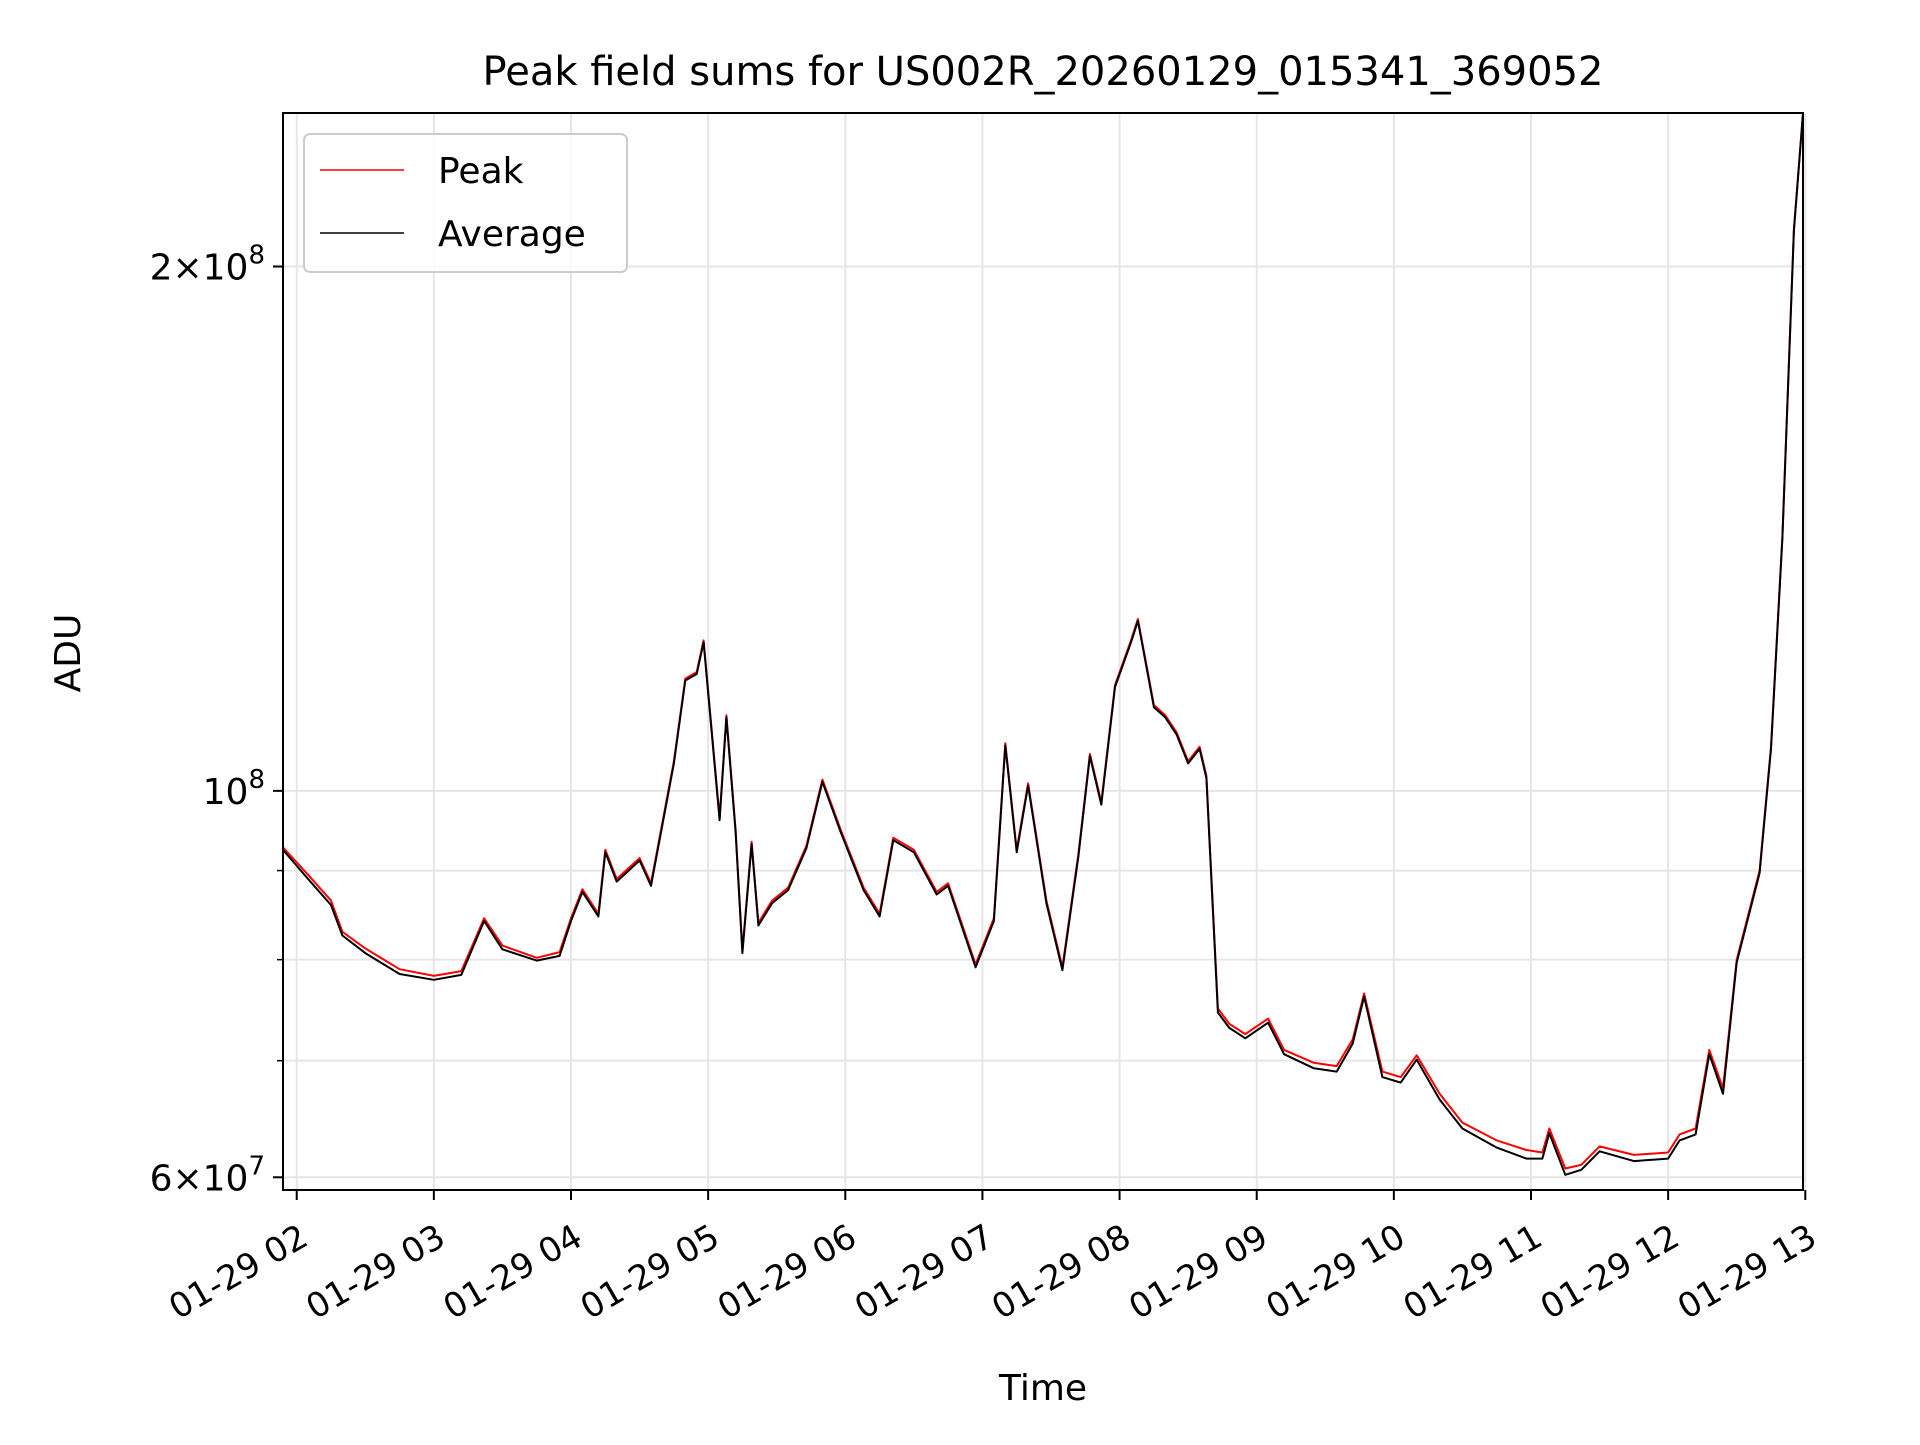  Describe the element at coordinates (68, 653) in the screenshot. I see `y-axis-label: ADU` at that location.